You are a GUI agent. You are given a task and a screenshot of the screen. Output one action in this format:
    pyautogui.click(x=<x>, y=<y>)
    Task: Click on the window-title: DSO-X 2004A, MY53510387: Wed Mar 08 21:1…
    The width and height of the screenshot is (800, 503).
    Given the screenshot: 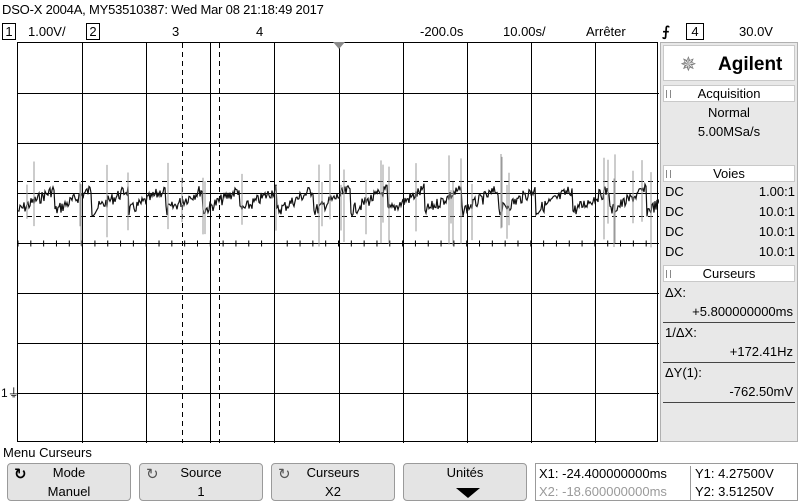 What is the action you would take?
    pyautogui.click(x=163, y=9)
    